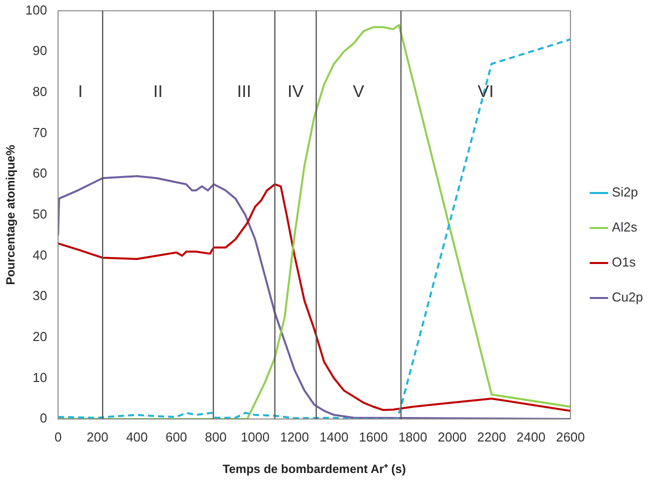  Describe the element at coordinates (255, 436) in the screenshot. I see `x-tick-label: 1000` at that location.